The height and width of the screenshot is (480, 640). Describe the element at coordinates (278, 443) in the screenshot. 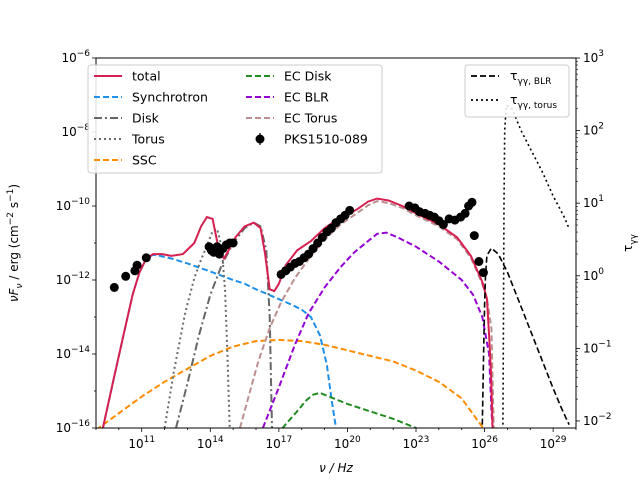

I see `x-tick-label: 1017` at that location.